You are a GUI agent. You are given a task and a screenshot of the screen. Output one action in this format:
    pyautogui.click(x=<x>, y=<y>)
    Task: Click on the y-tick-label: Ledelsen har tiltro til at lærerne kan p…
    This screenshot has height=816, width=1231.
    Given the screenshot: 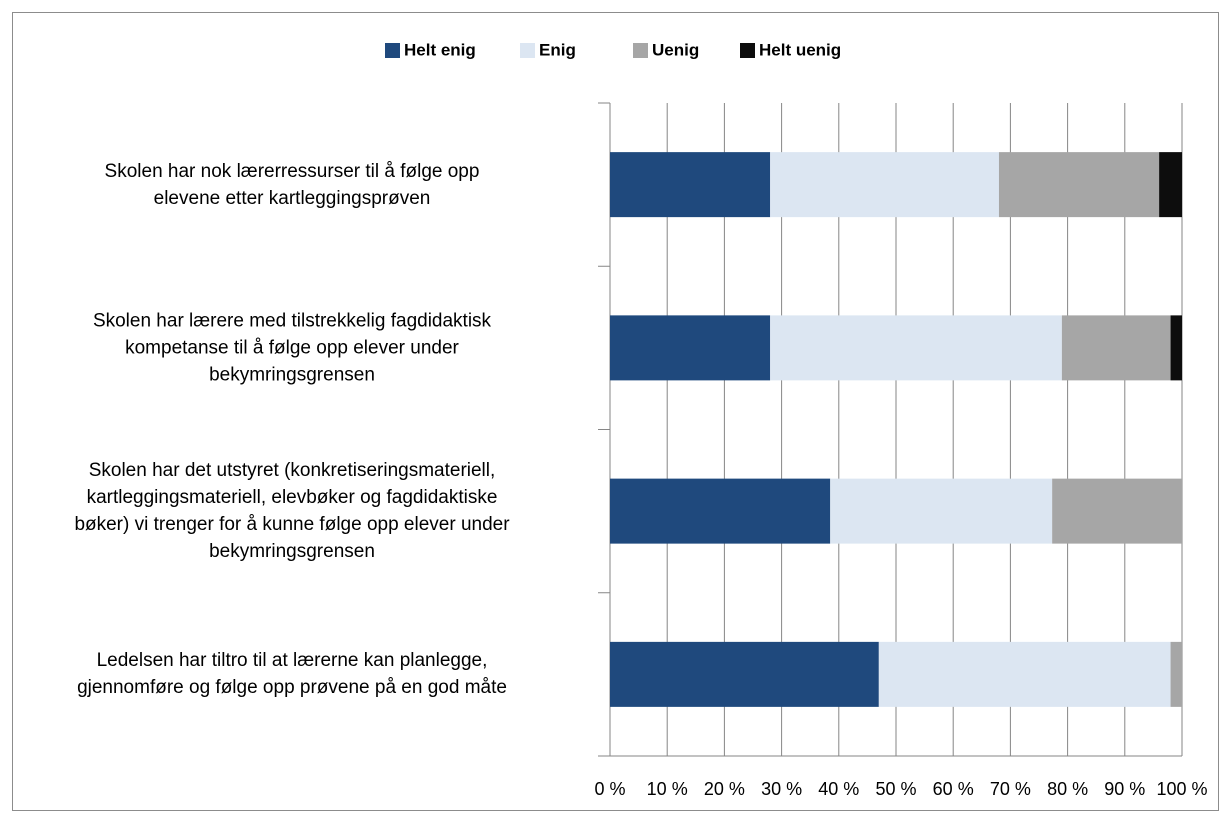 What is the action you would take?
    pyautogui.click(x=292, y=674)
    